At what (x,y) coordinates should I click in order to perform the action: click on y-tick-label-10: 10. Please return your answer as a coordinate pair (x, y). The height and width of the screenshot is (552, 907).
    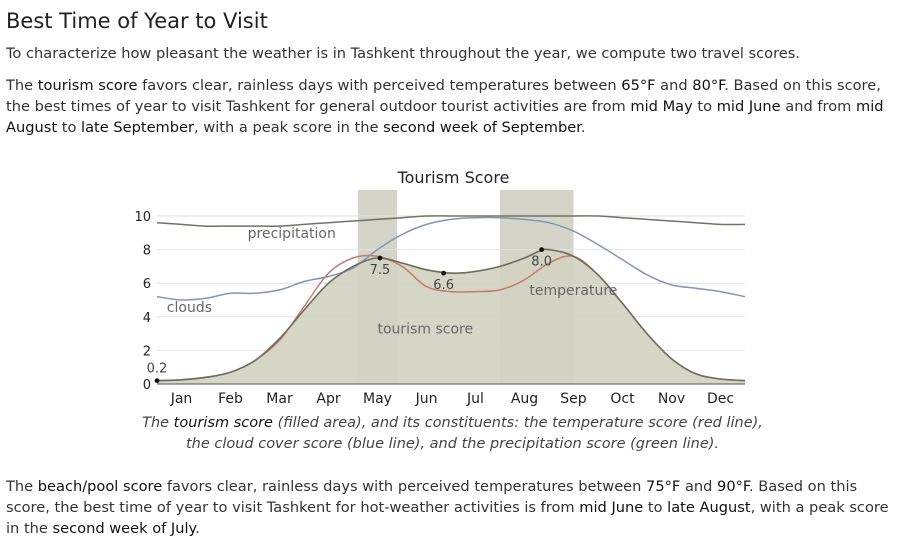
    Looking at the image, I should click on (142, 217).